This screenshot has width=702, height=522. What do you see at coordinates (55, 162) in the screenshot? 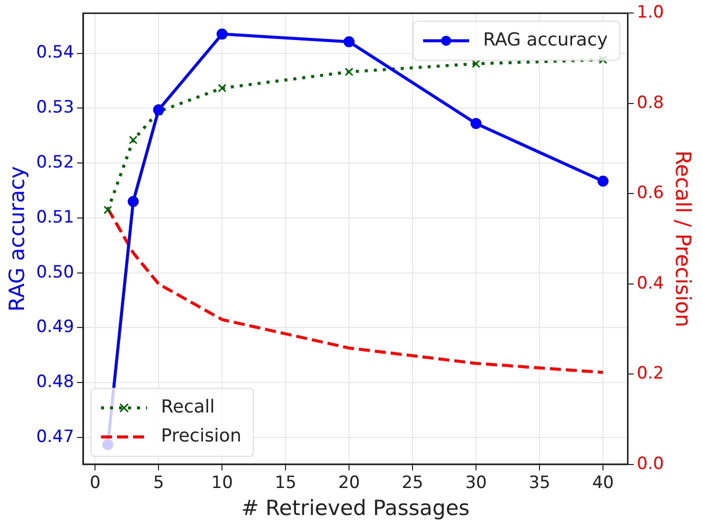
I see `y-tick-label: 0.52` at bounding box center [55, 162].